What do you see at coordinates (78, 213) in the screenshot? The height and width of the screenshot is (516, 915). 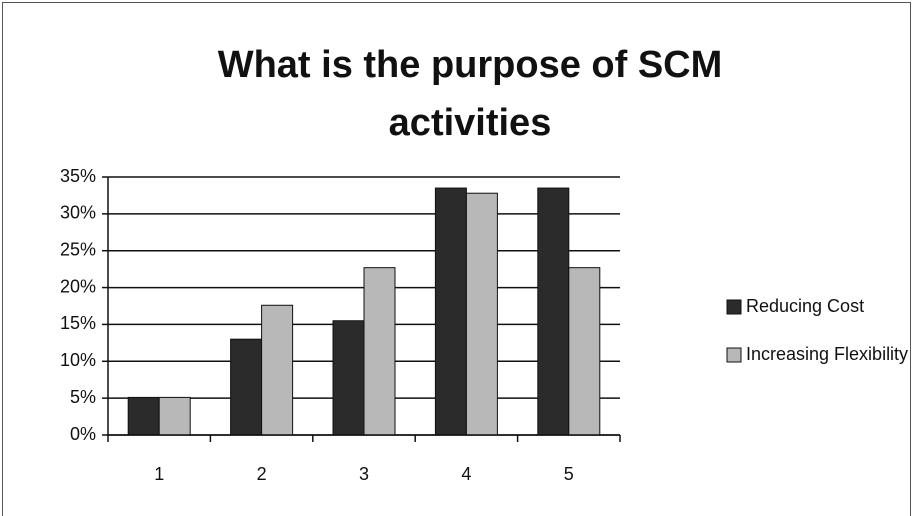 I see `y-tick-label: 30%` at bounding box center [78, 213].